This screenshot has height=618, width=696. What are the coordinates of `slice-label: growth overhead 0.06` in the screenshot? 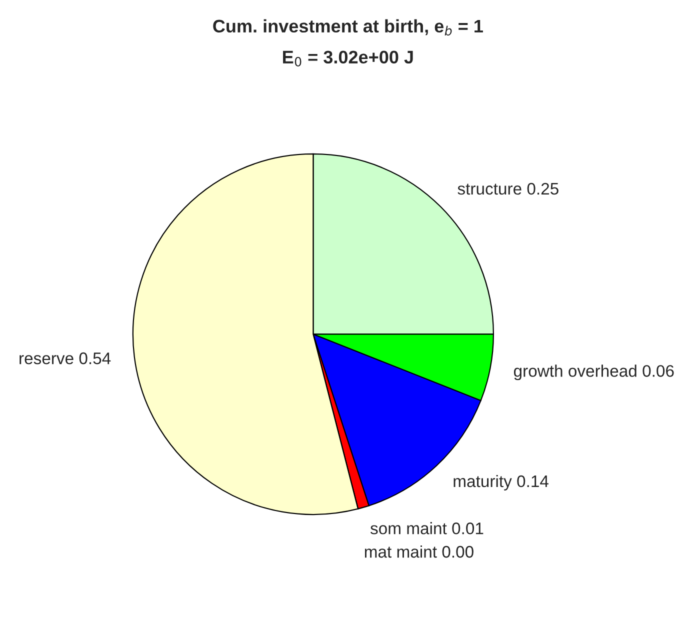 It's located at (594, 372).